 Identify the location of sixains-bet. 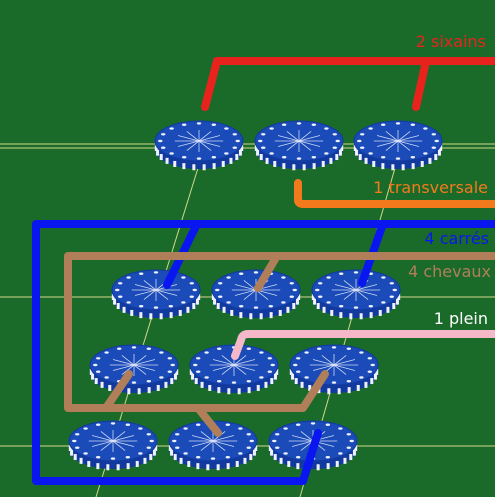
(348, 84).